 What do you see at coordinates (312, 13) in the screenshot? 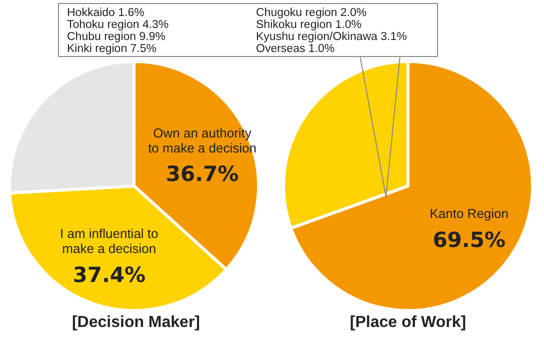
I see `text: Chugoku region 2.0%` at bounding box center [312, 13].